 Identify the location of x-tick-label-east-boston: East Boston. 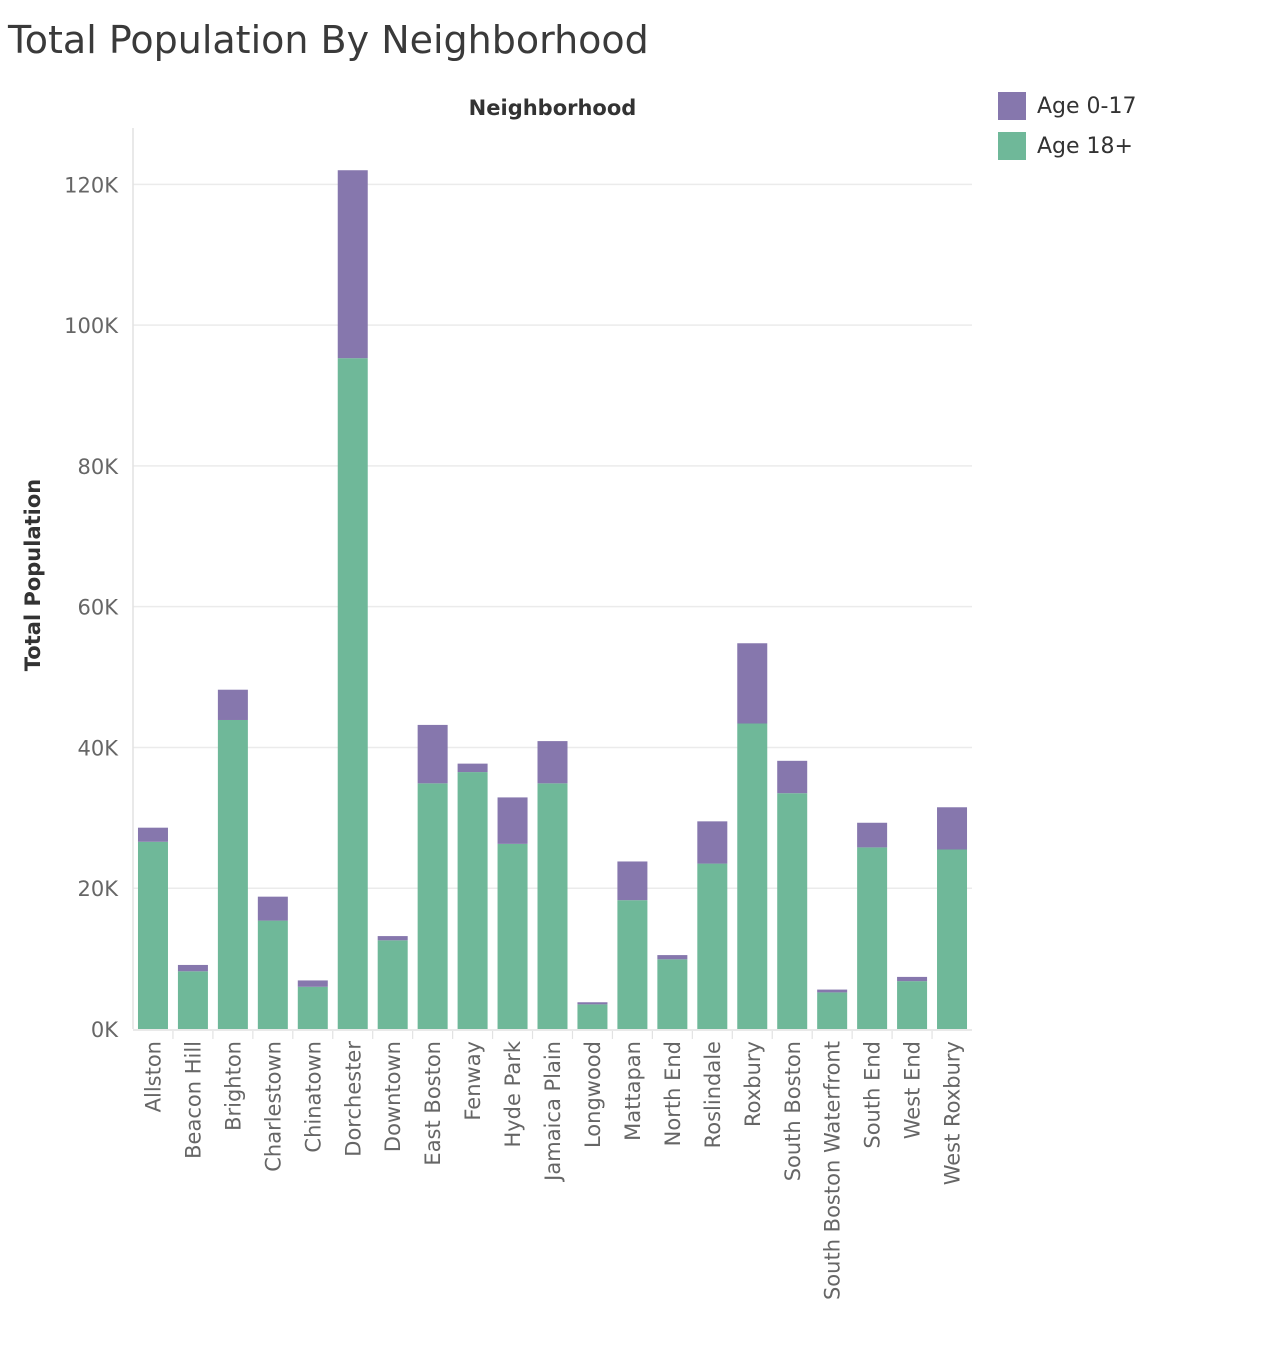
(433, 1103).